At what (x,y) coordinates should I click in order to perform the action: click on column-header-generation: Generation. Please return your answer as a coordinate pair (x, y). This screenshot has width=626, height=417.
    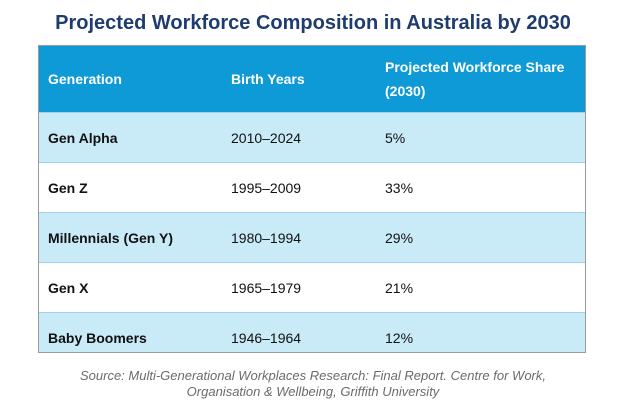
    Looking at the image, I should click on (130, 79).